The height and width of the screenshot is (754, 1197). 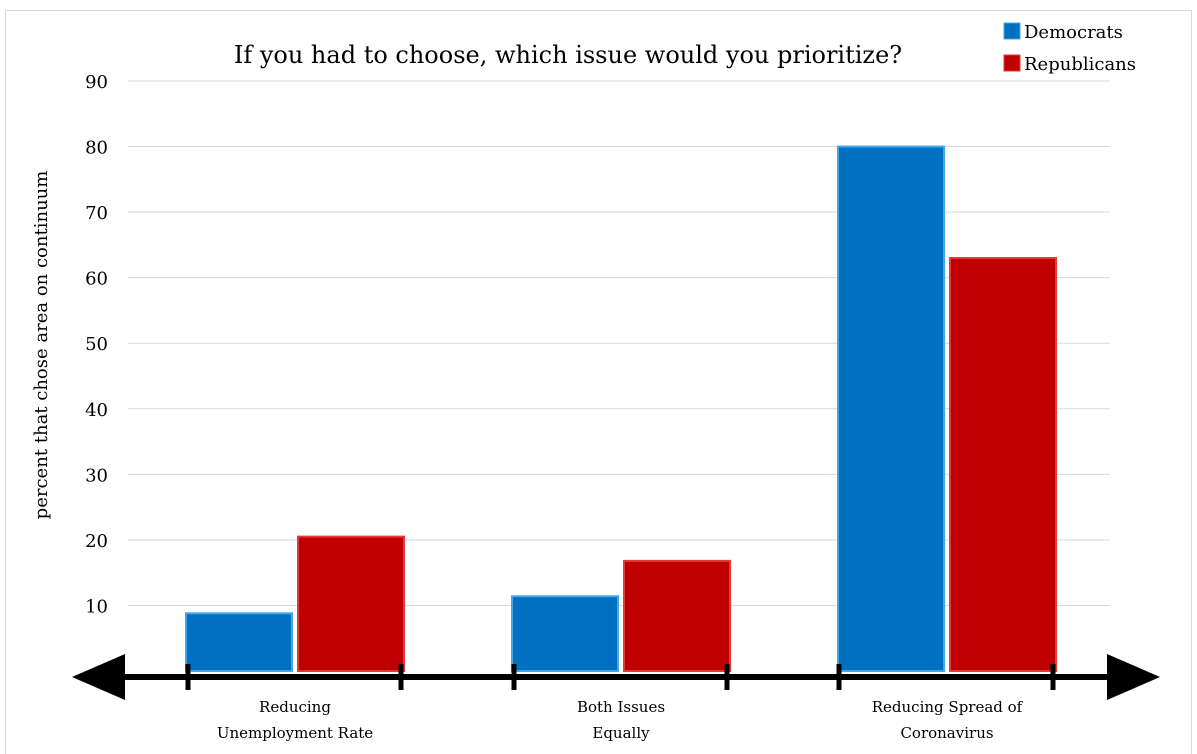 What do you see at coordinates (295, 720) in the screenshot?
I see `category-label: Reducing Unemployment Rate` at bounding box center [295, 720].